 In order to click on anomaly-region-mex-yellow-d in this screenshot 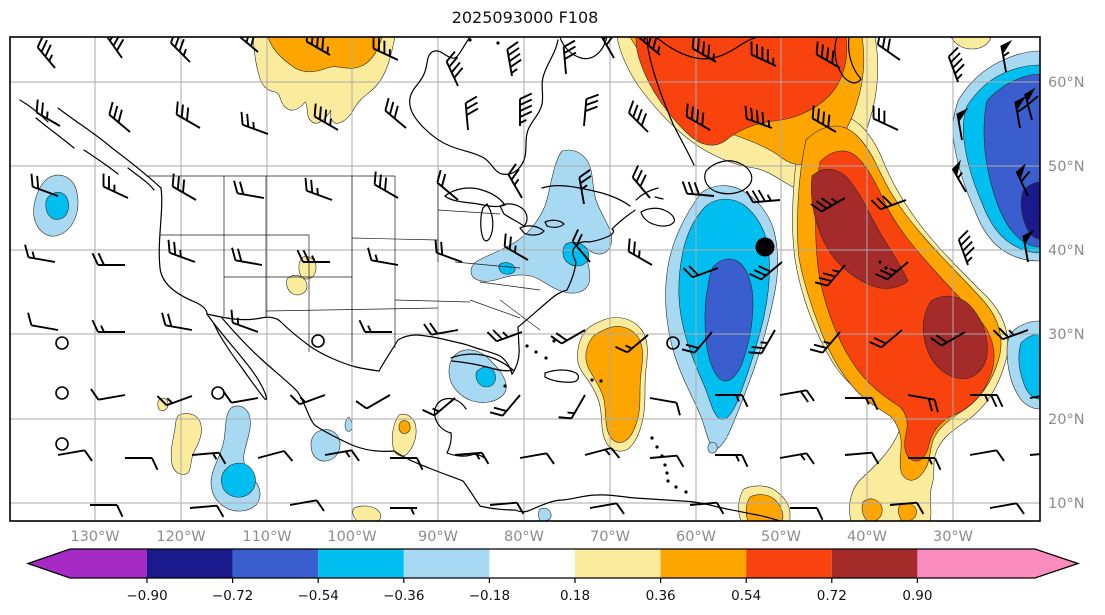, I will do `click(404, 435)`.